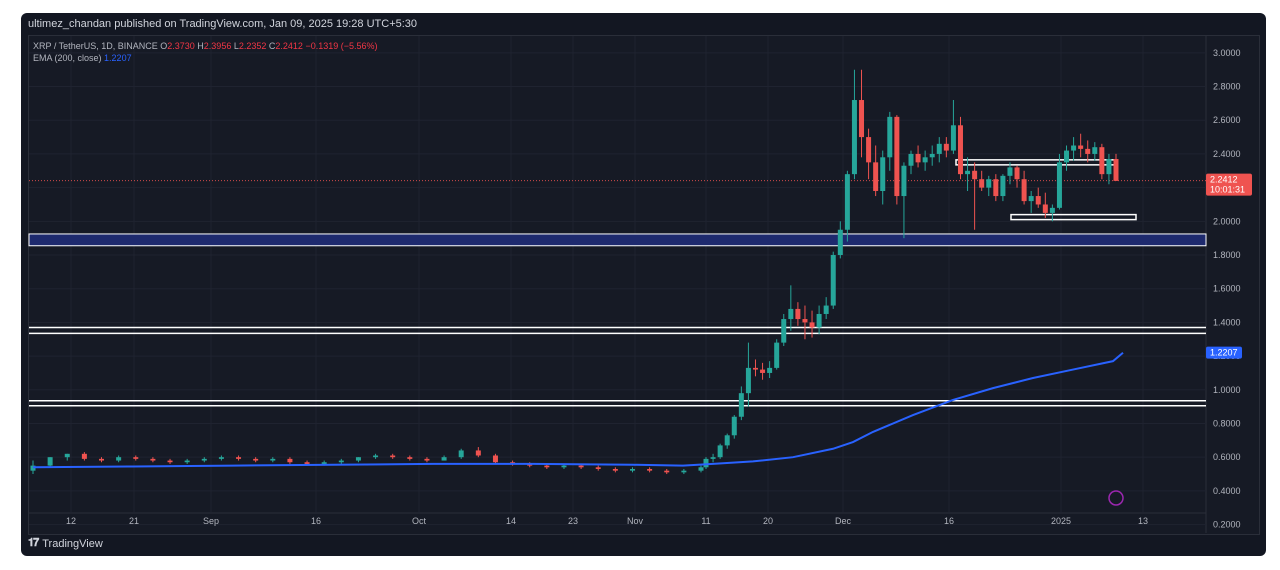 This screenshot has width=1280, height=570. What do you see at coordinates (1227, 154) in the screenshot?
I see `y-tick-label: 2.4000` at bounding box center [1227, 154].